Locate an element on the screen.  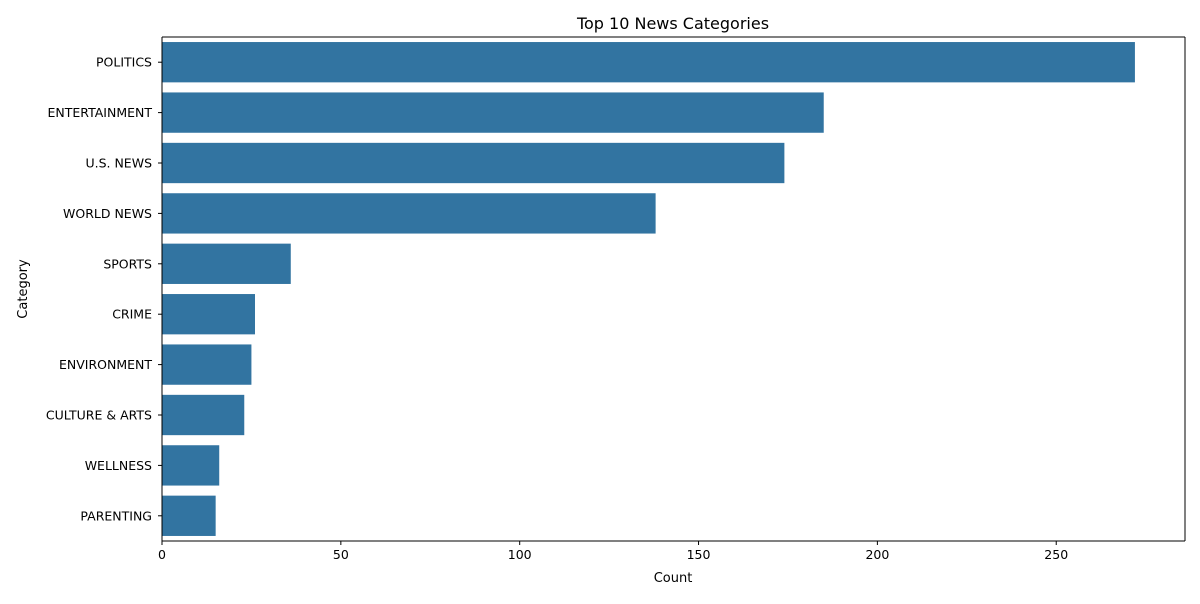
y-tick-label: WORLD NEWS is located at coordinates (107, 213).